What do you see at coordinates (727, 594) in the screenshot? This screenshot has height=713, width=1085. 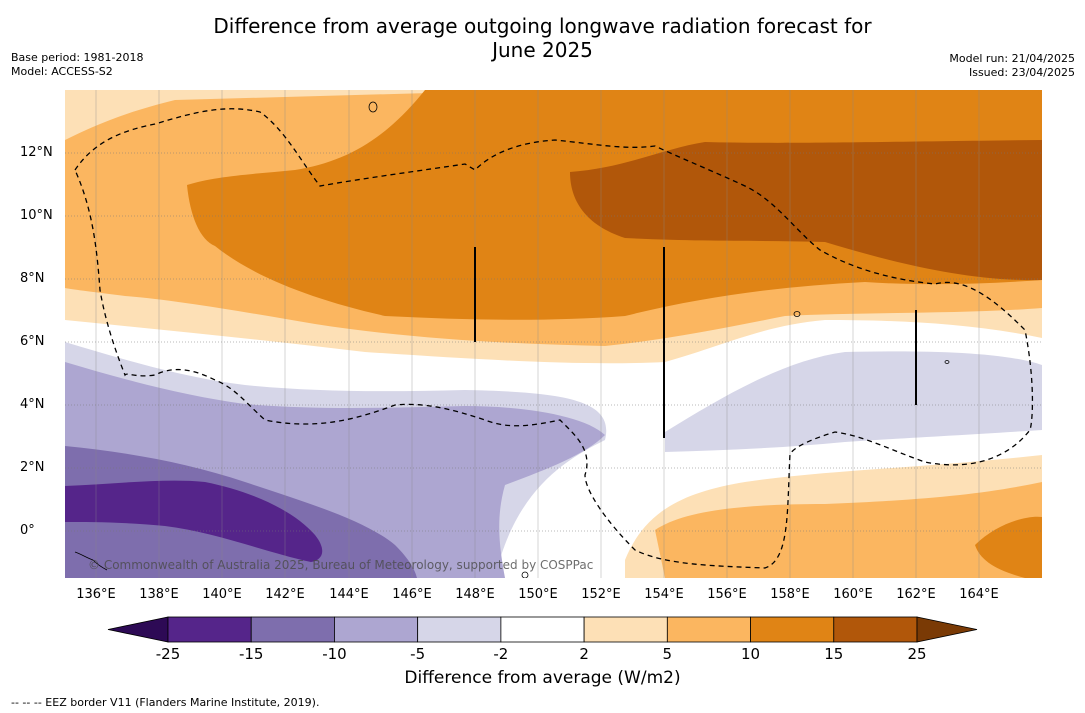 I see `lon-label-156e: 156°E` at bounding box center [727, 594].